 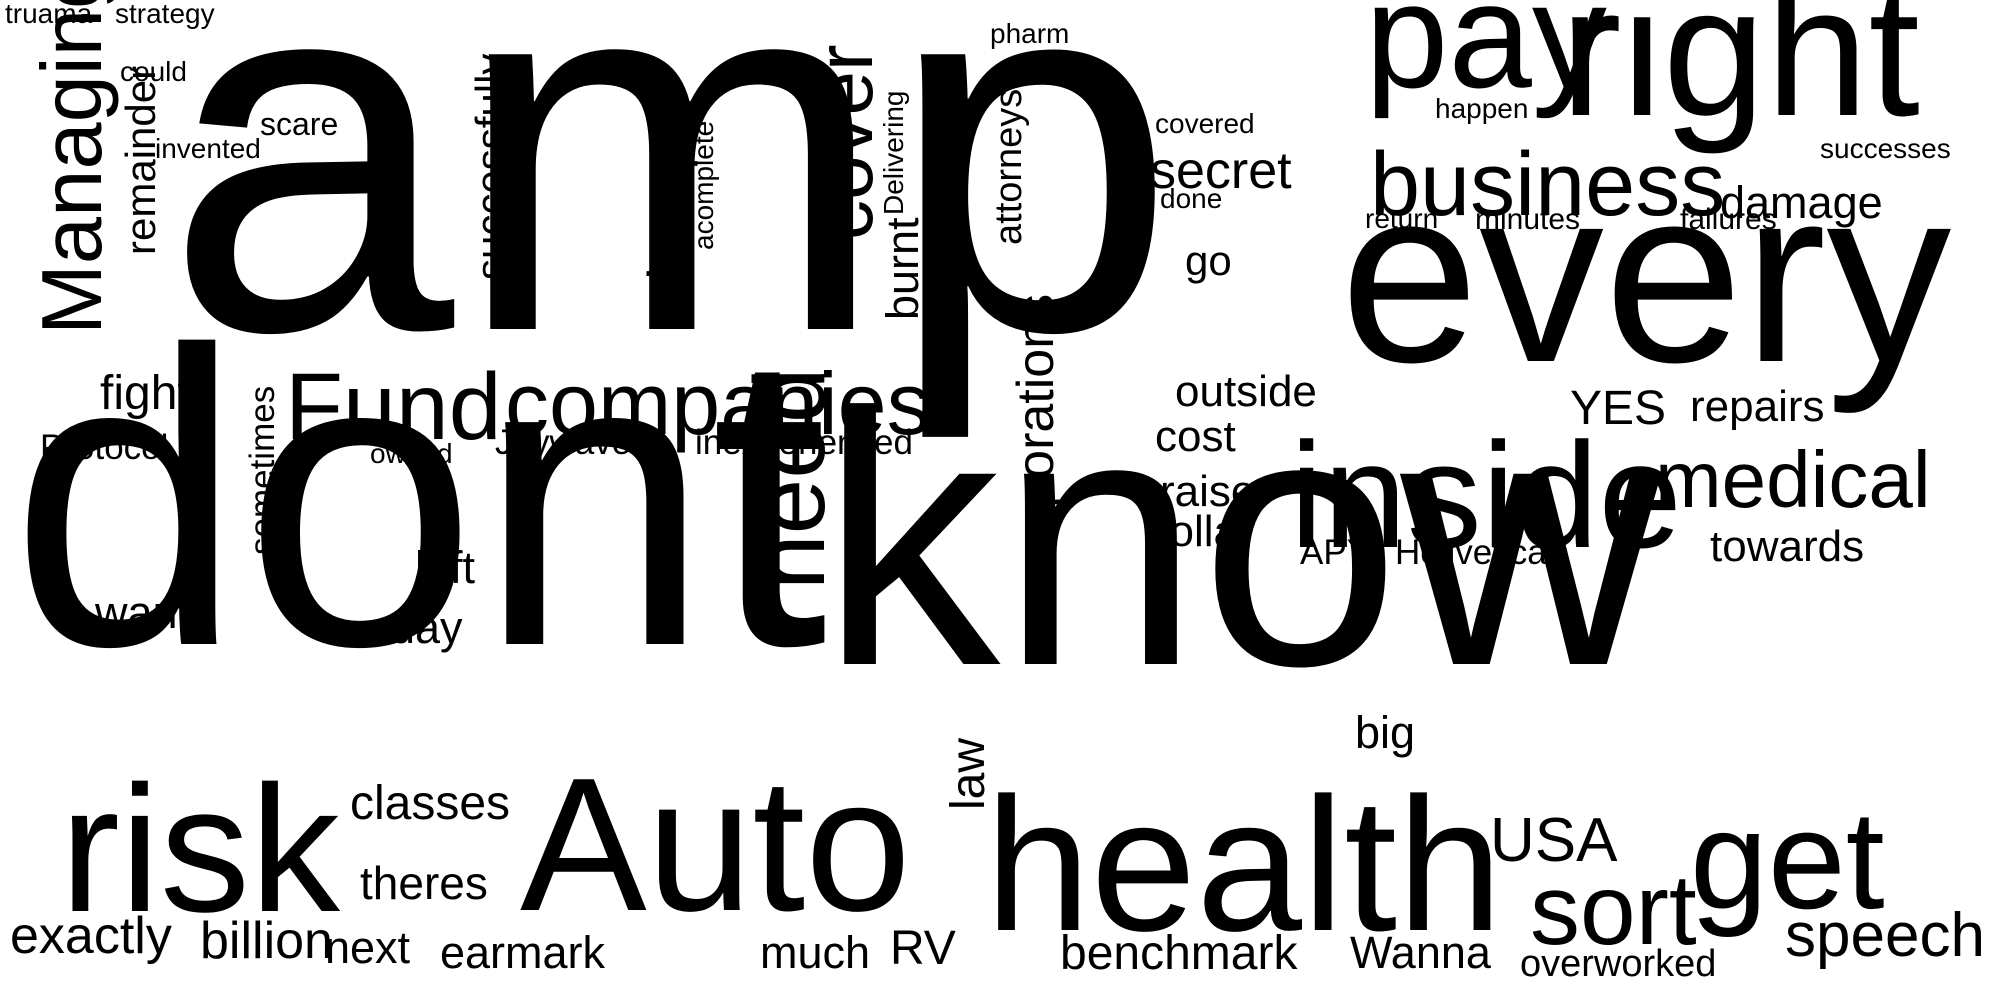 I want to click on word-delivering: Delivering, so click(x=893, y=153).